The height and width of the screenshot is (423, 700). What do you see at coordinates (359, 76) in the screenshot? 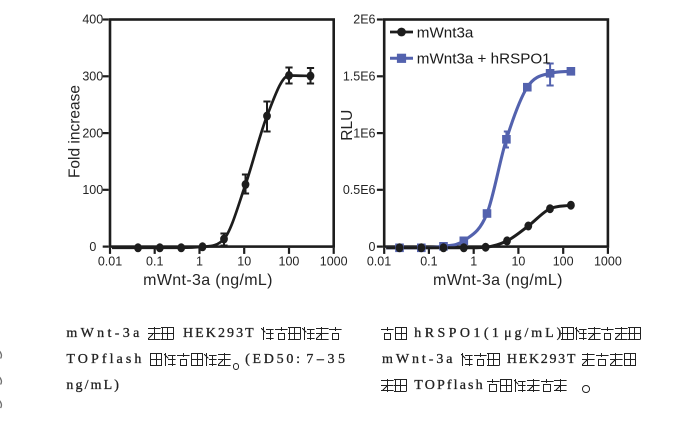
I see `svg-text: 1.5E6` at bounding box center [359, 76].